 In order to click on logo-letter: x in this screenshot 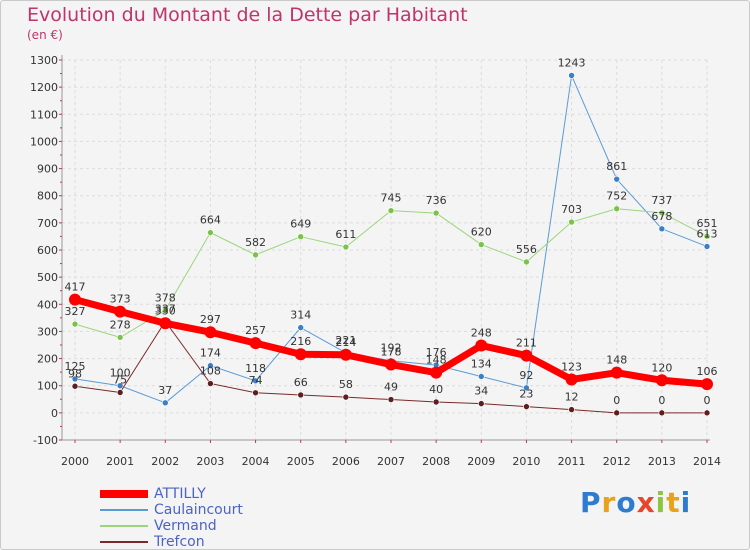, I will do `click(646, 502)`.